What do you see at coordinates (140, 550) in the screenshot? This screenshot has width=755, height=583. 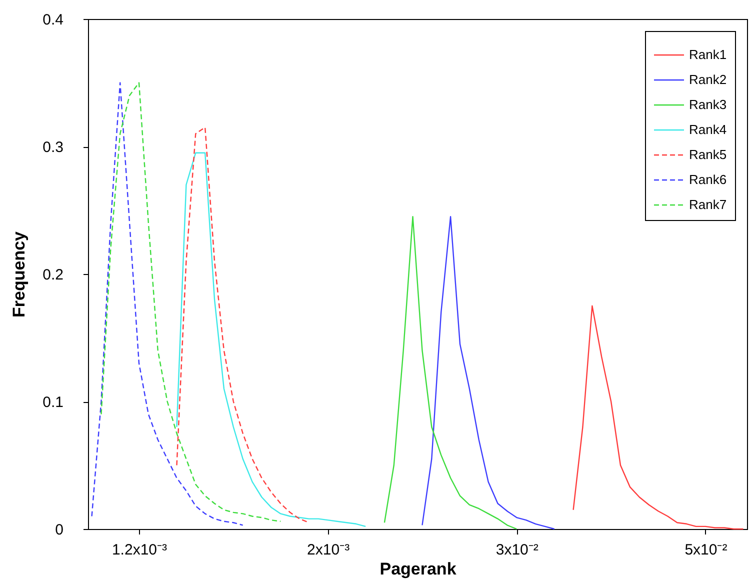 I see `x-tick-label: 1.2x10⁻³` at bounding box center [140, 550].